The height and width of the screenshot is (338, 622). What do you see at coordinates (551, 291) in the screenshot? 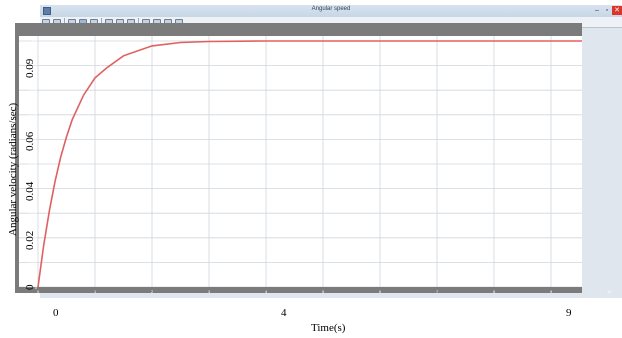
I see `x-tick-small: 9` at bounding box center [551, 291].